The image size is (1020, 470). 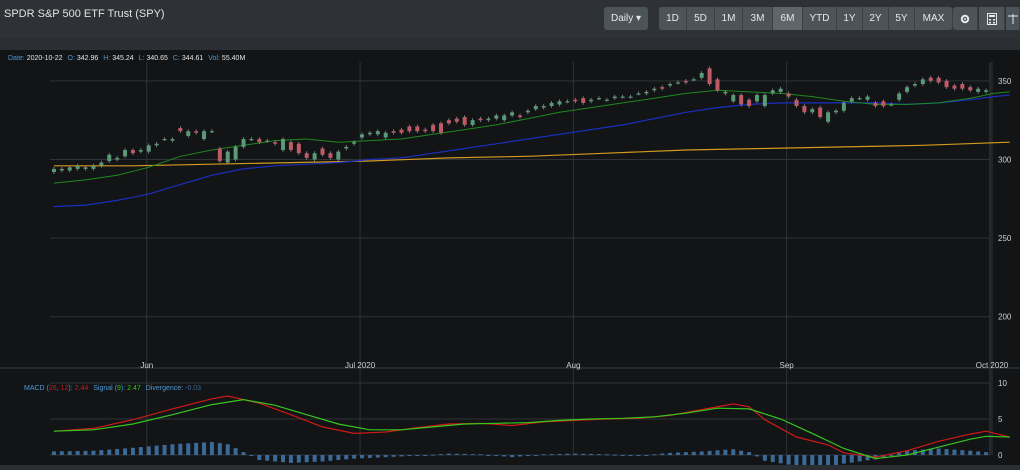 I want to click on range-button-2y: 2Y, so click(x=876, y=18).